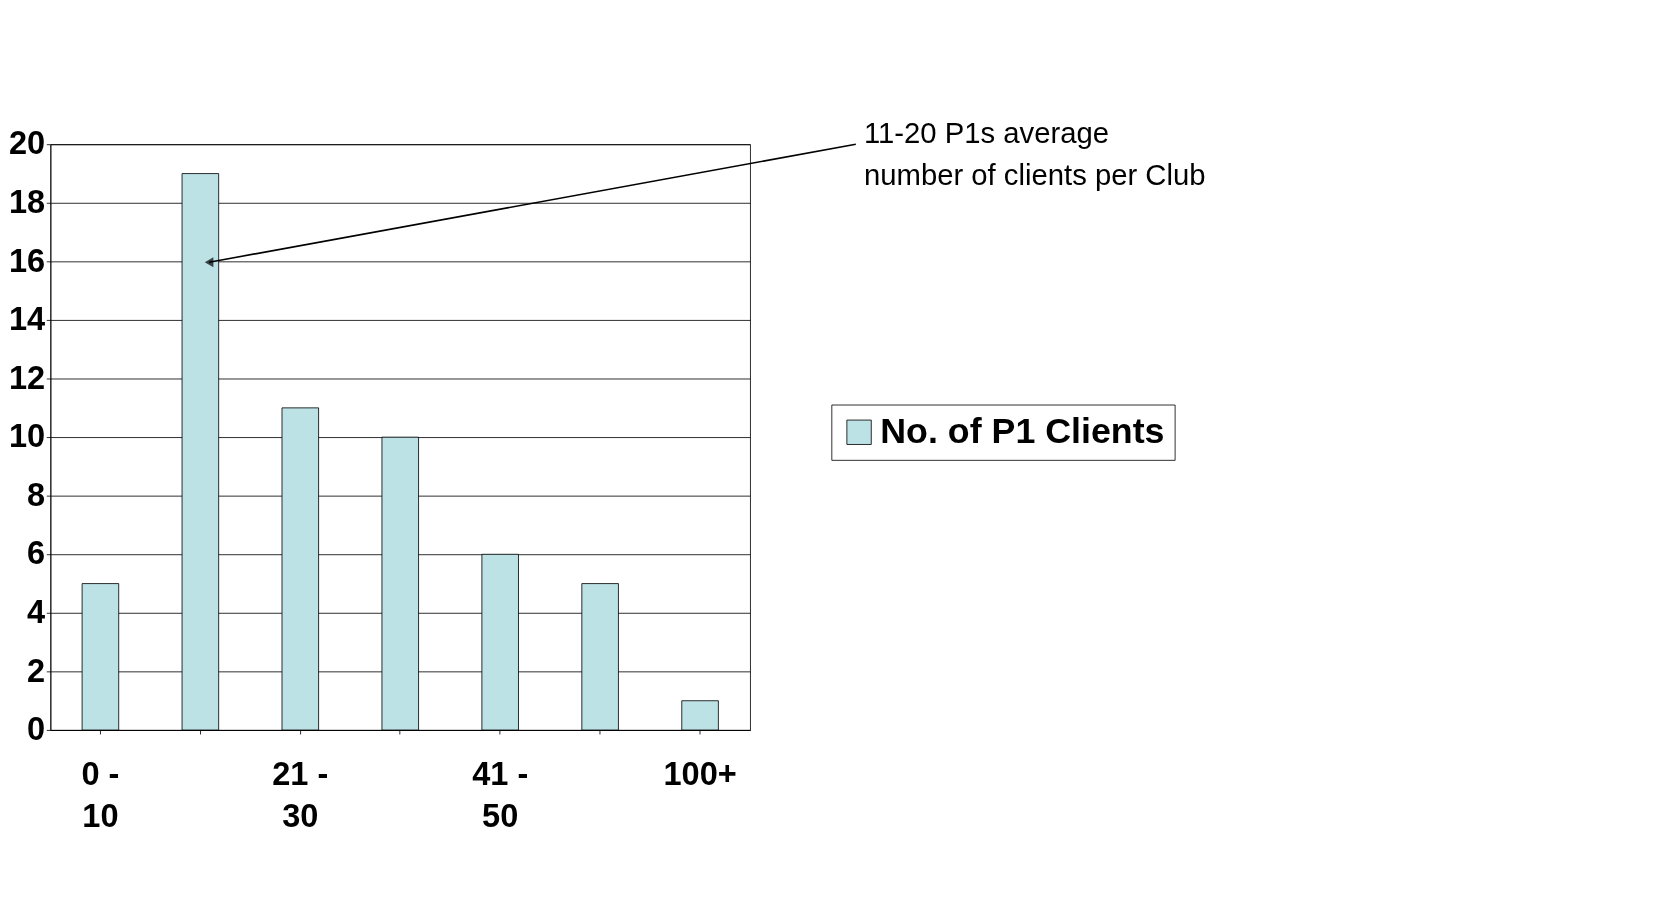  I want to click on y-tick-label: 12, so click(27, 377).